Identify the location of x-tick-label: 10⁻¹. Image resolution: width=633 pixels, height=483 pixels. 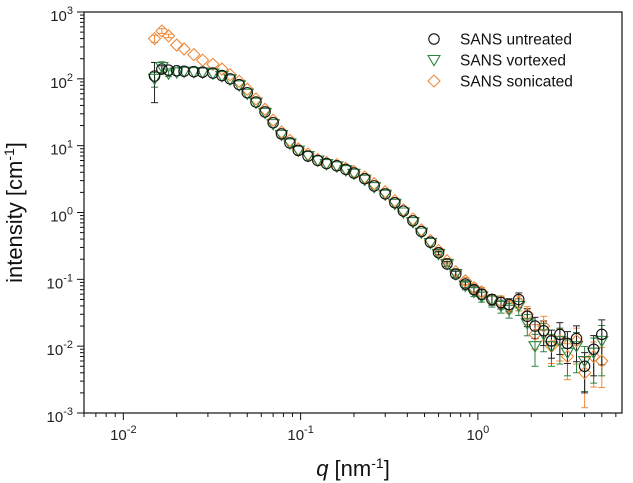
(300, 434).